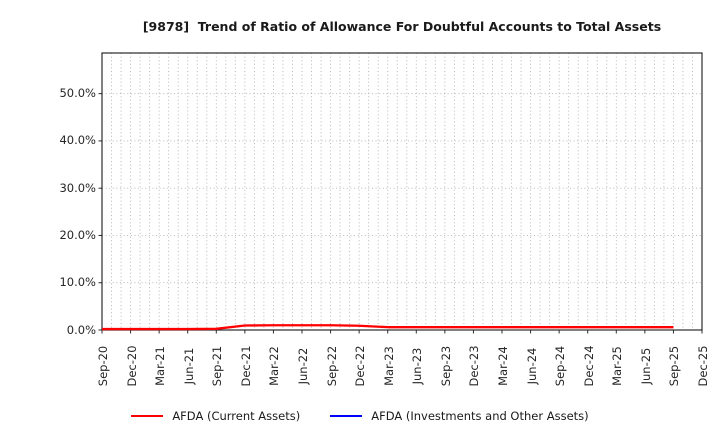 This screenshot has height=440, width=720. I want to click on legend-label-afda-current: AFDA (Current Assets), so click(236, 416).